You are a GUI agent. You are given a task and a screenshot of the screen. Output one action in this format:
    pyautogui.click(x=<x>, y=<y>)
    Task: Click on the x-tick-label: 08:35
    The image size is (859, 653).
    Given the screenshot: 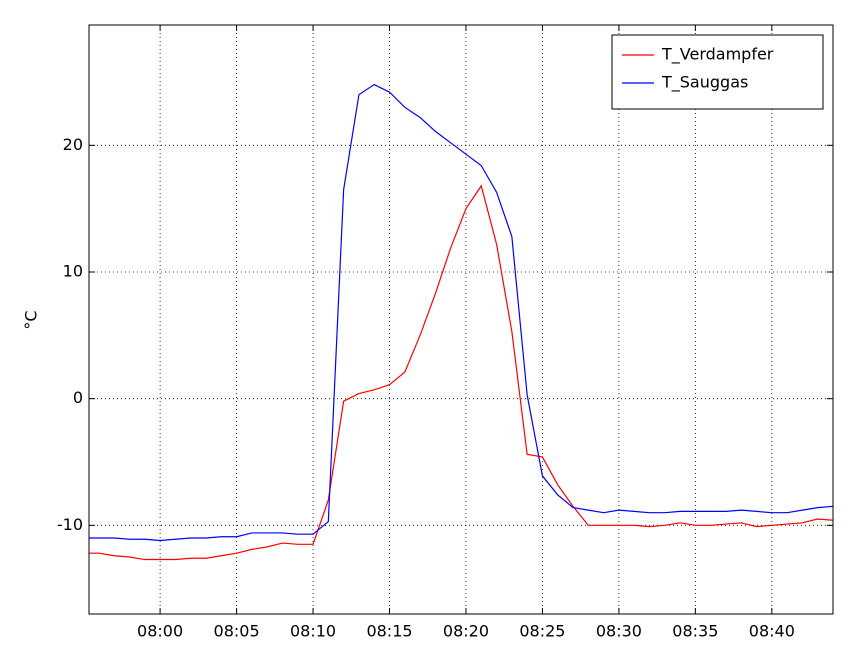 What is the action you would take?
    pyautogui.click(x=695, y=631)
    